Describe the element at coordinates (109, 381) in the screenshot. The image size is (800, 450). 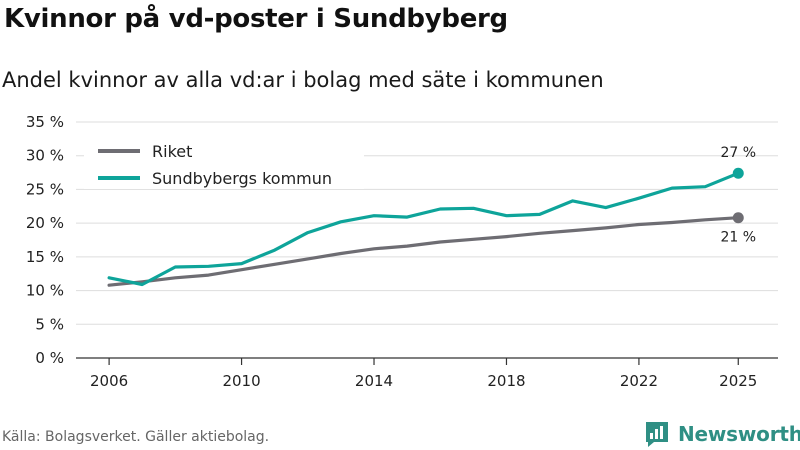
I see `x-tick-label: 2006` at that location.